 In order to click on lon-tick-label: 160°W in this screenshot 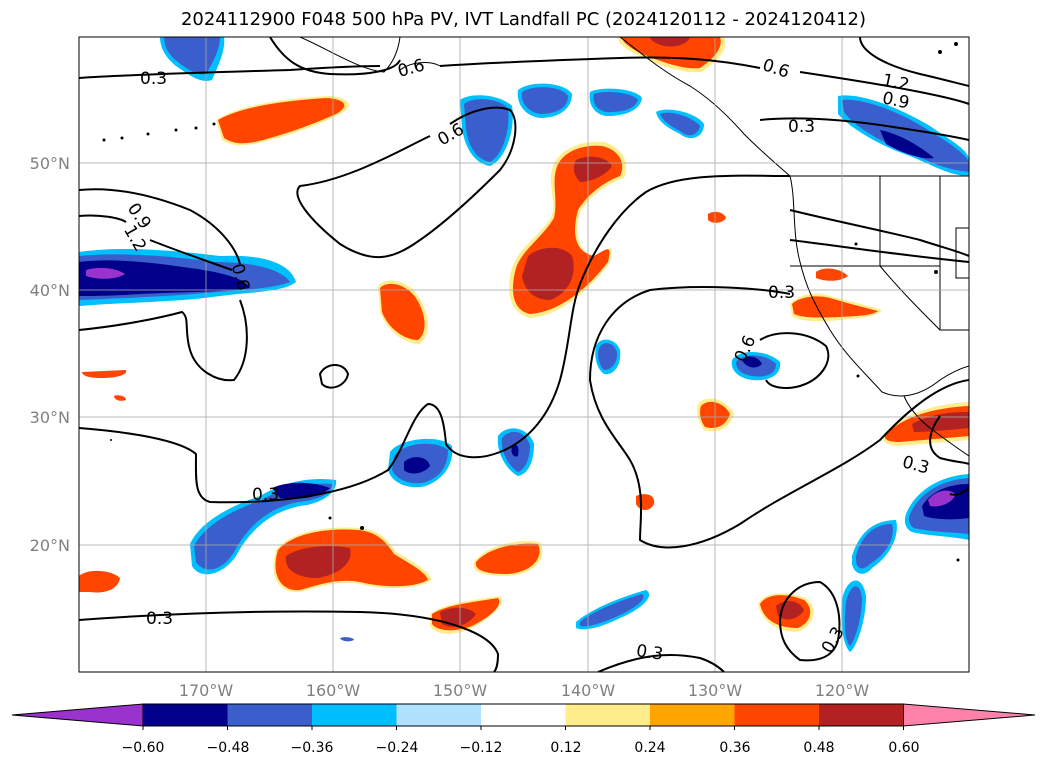, I will do `click(333, 690)`.